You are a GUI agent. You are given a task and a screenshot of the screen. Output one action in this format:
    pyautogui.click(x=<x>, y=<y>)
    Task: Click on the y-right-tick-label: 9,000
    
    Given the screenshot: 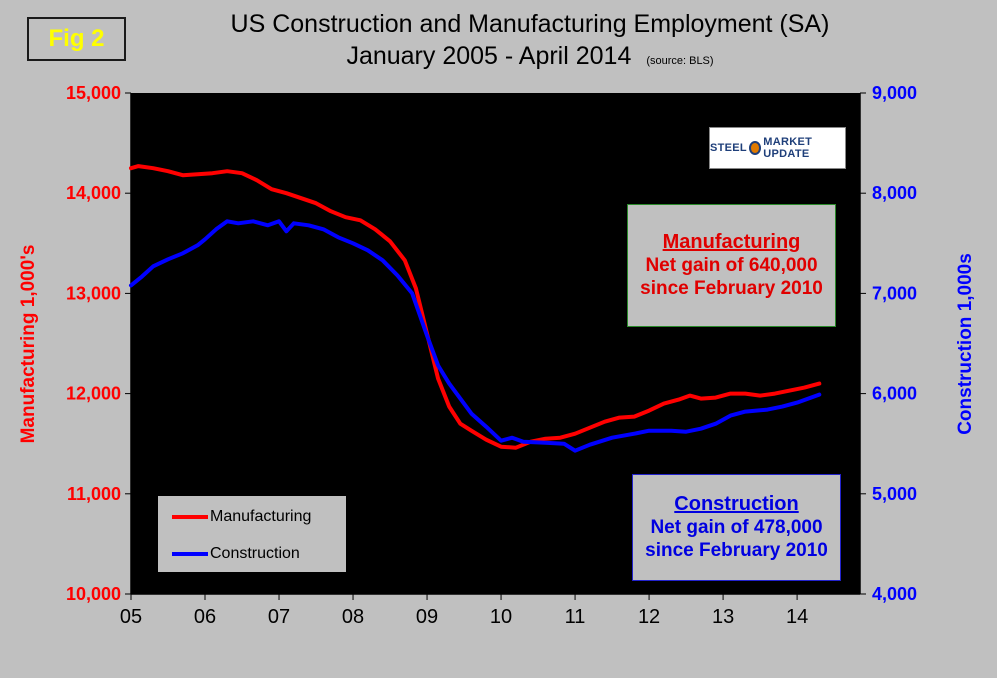 What is the action you would take?
    pyautogui.click(x=894, y=93)
    